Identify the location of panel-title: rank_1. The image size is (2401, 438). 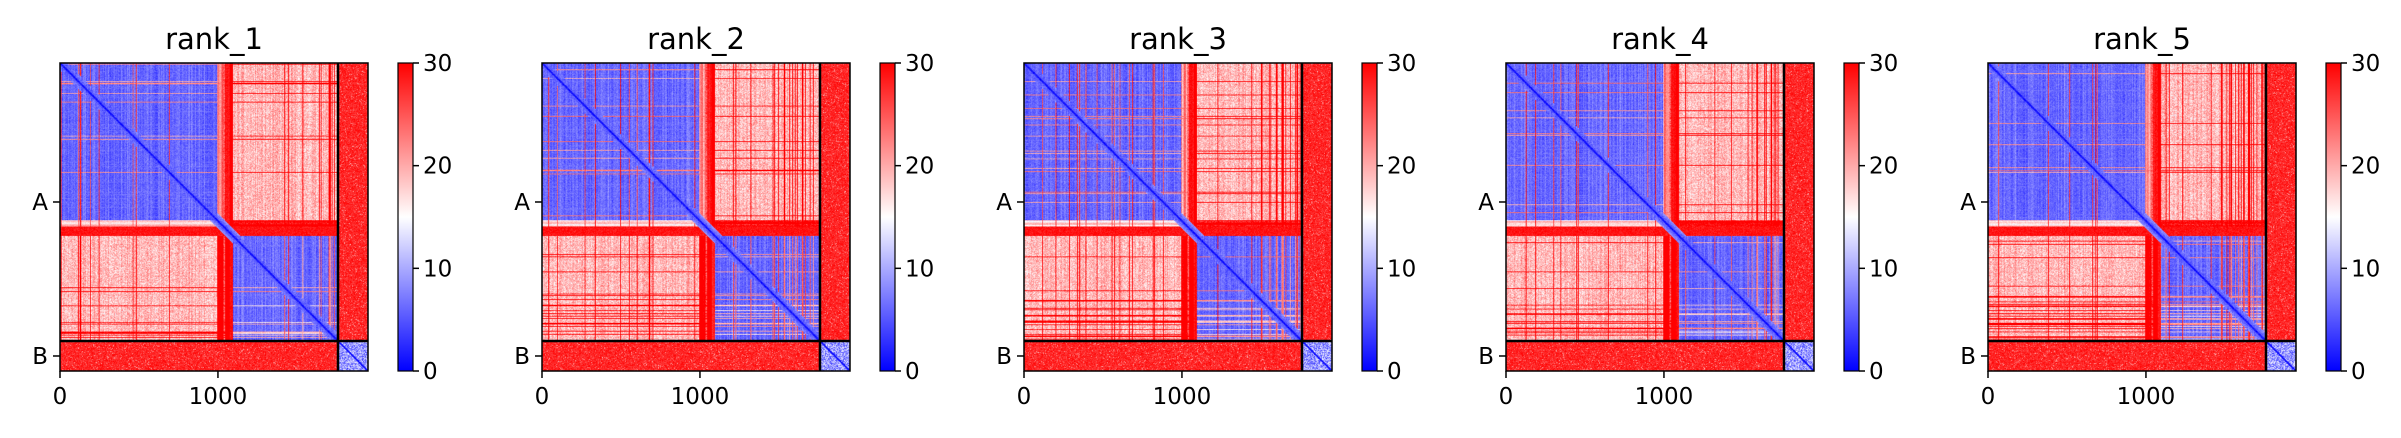
(214, 39).